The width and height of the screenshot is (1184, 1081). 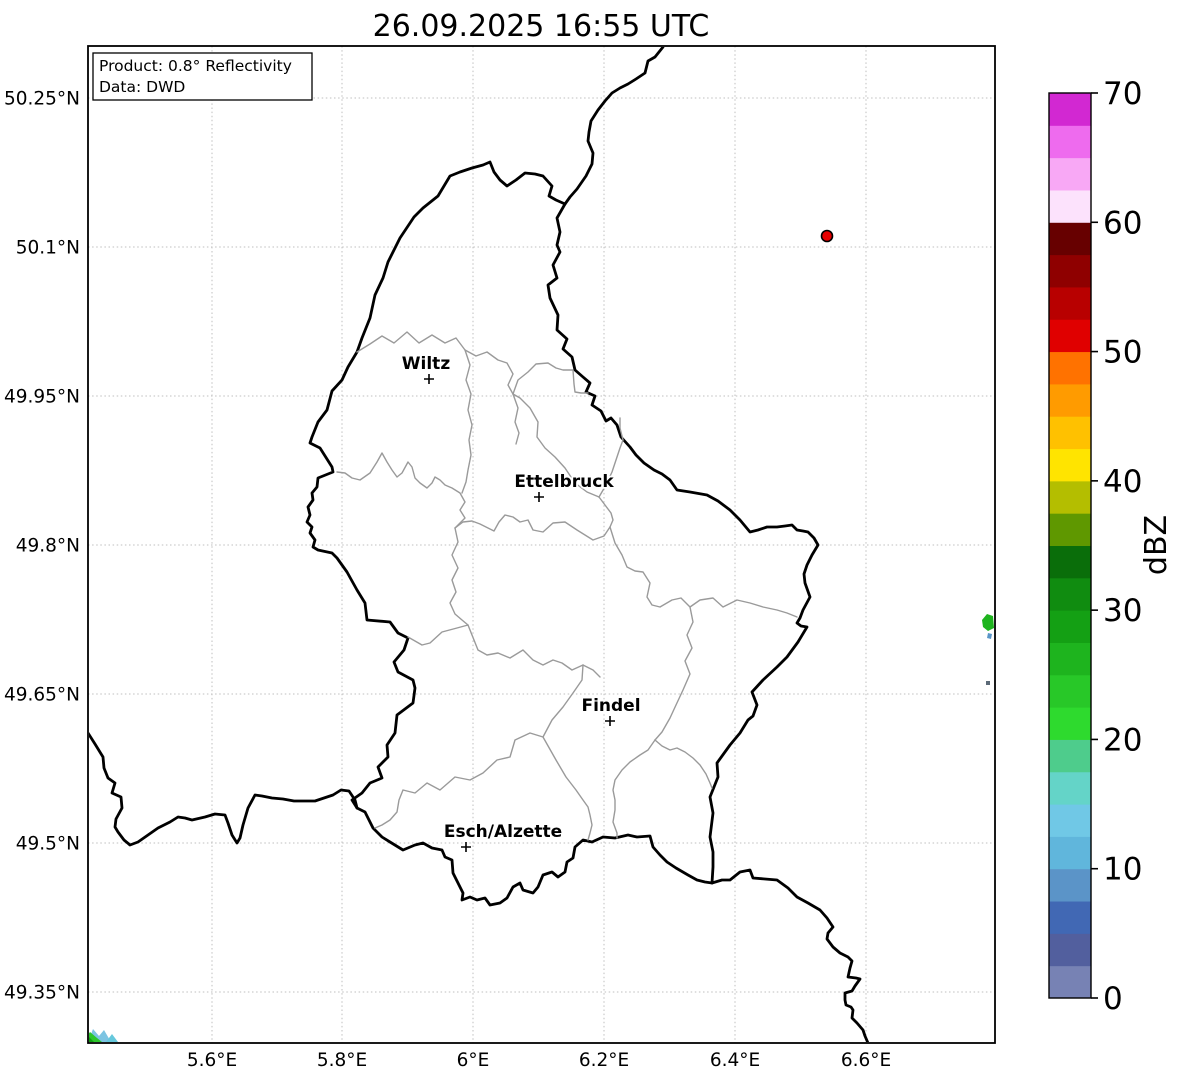 I want to click on germany-belgium-border, so click(x=614, y=126).